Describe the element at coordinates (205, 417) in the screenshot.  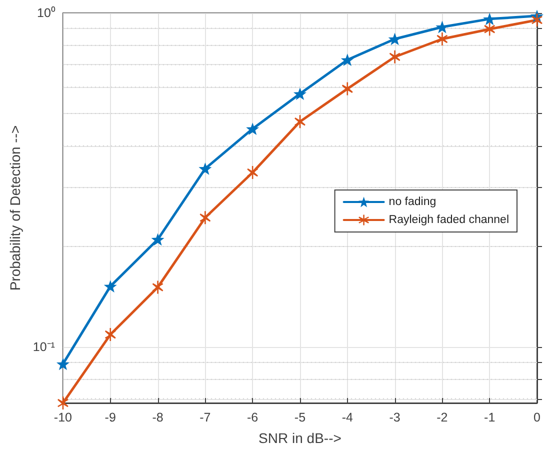
I see `x-tick-label: -7` at that location.